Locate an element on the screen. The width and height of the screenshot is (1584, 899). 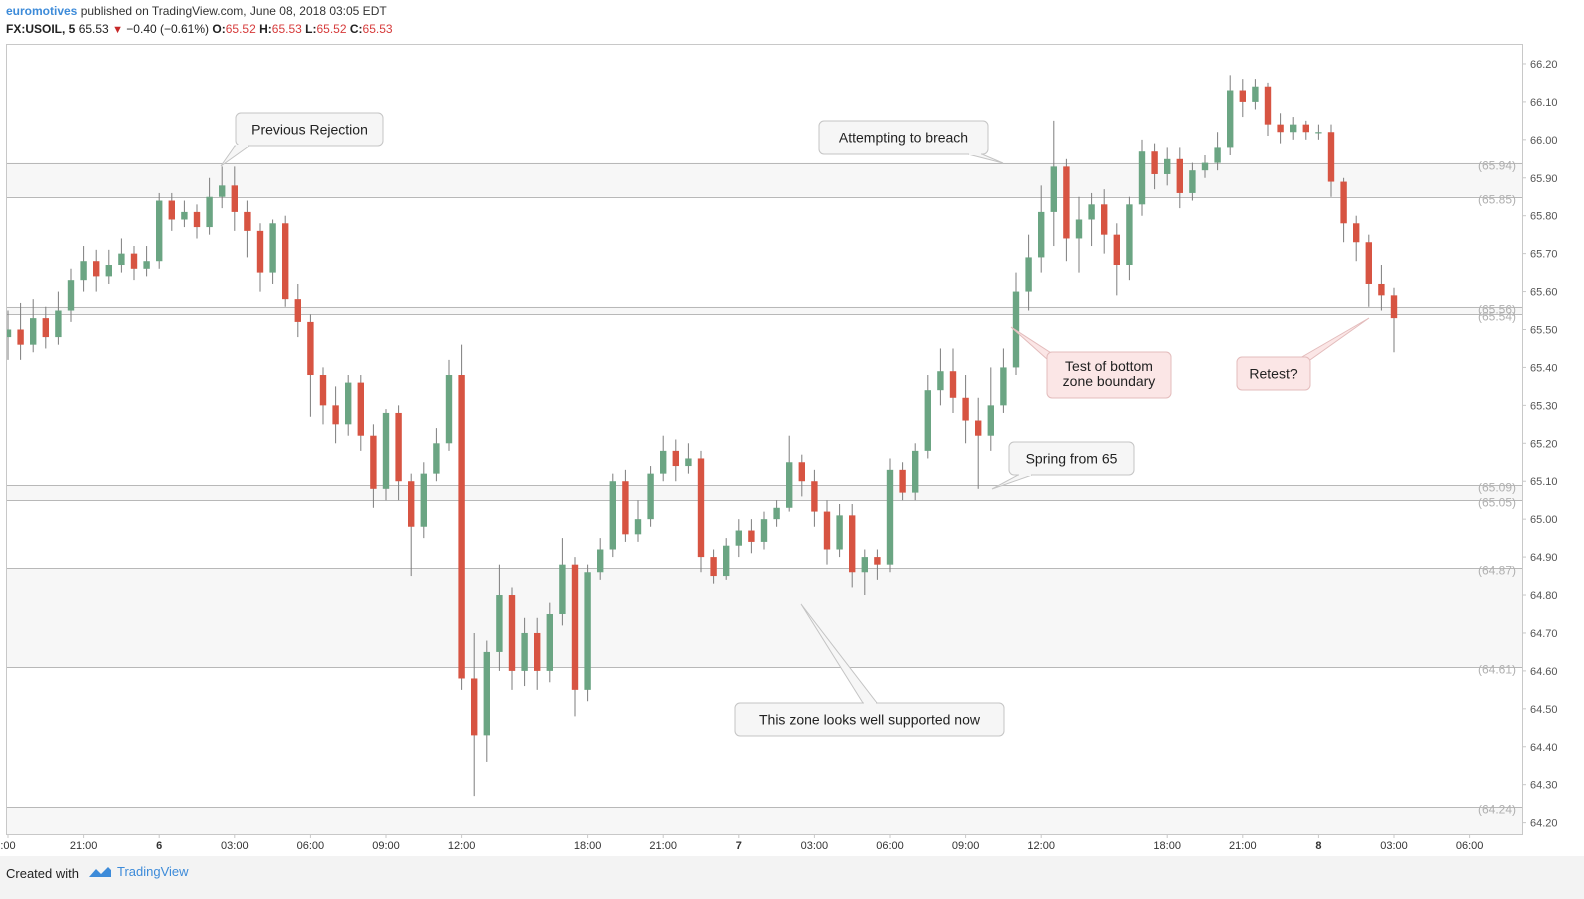
annotation-callout: Test of bottom zone boundary is located at coordinates (1091, 362).